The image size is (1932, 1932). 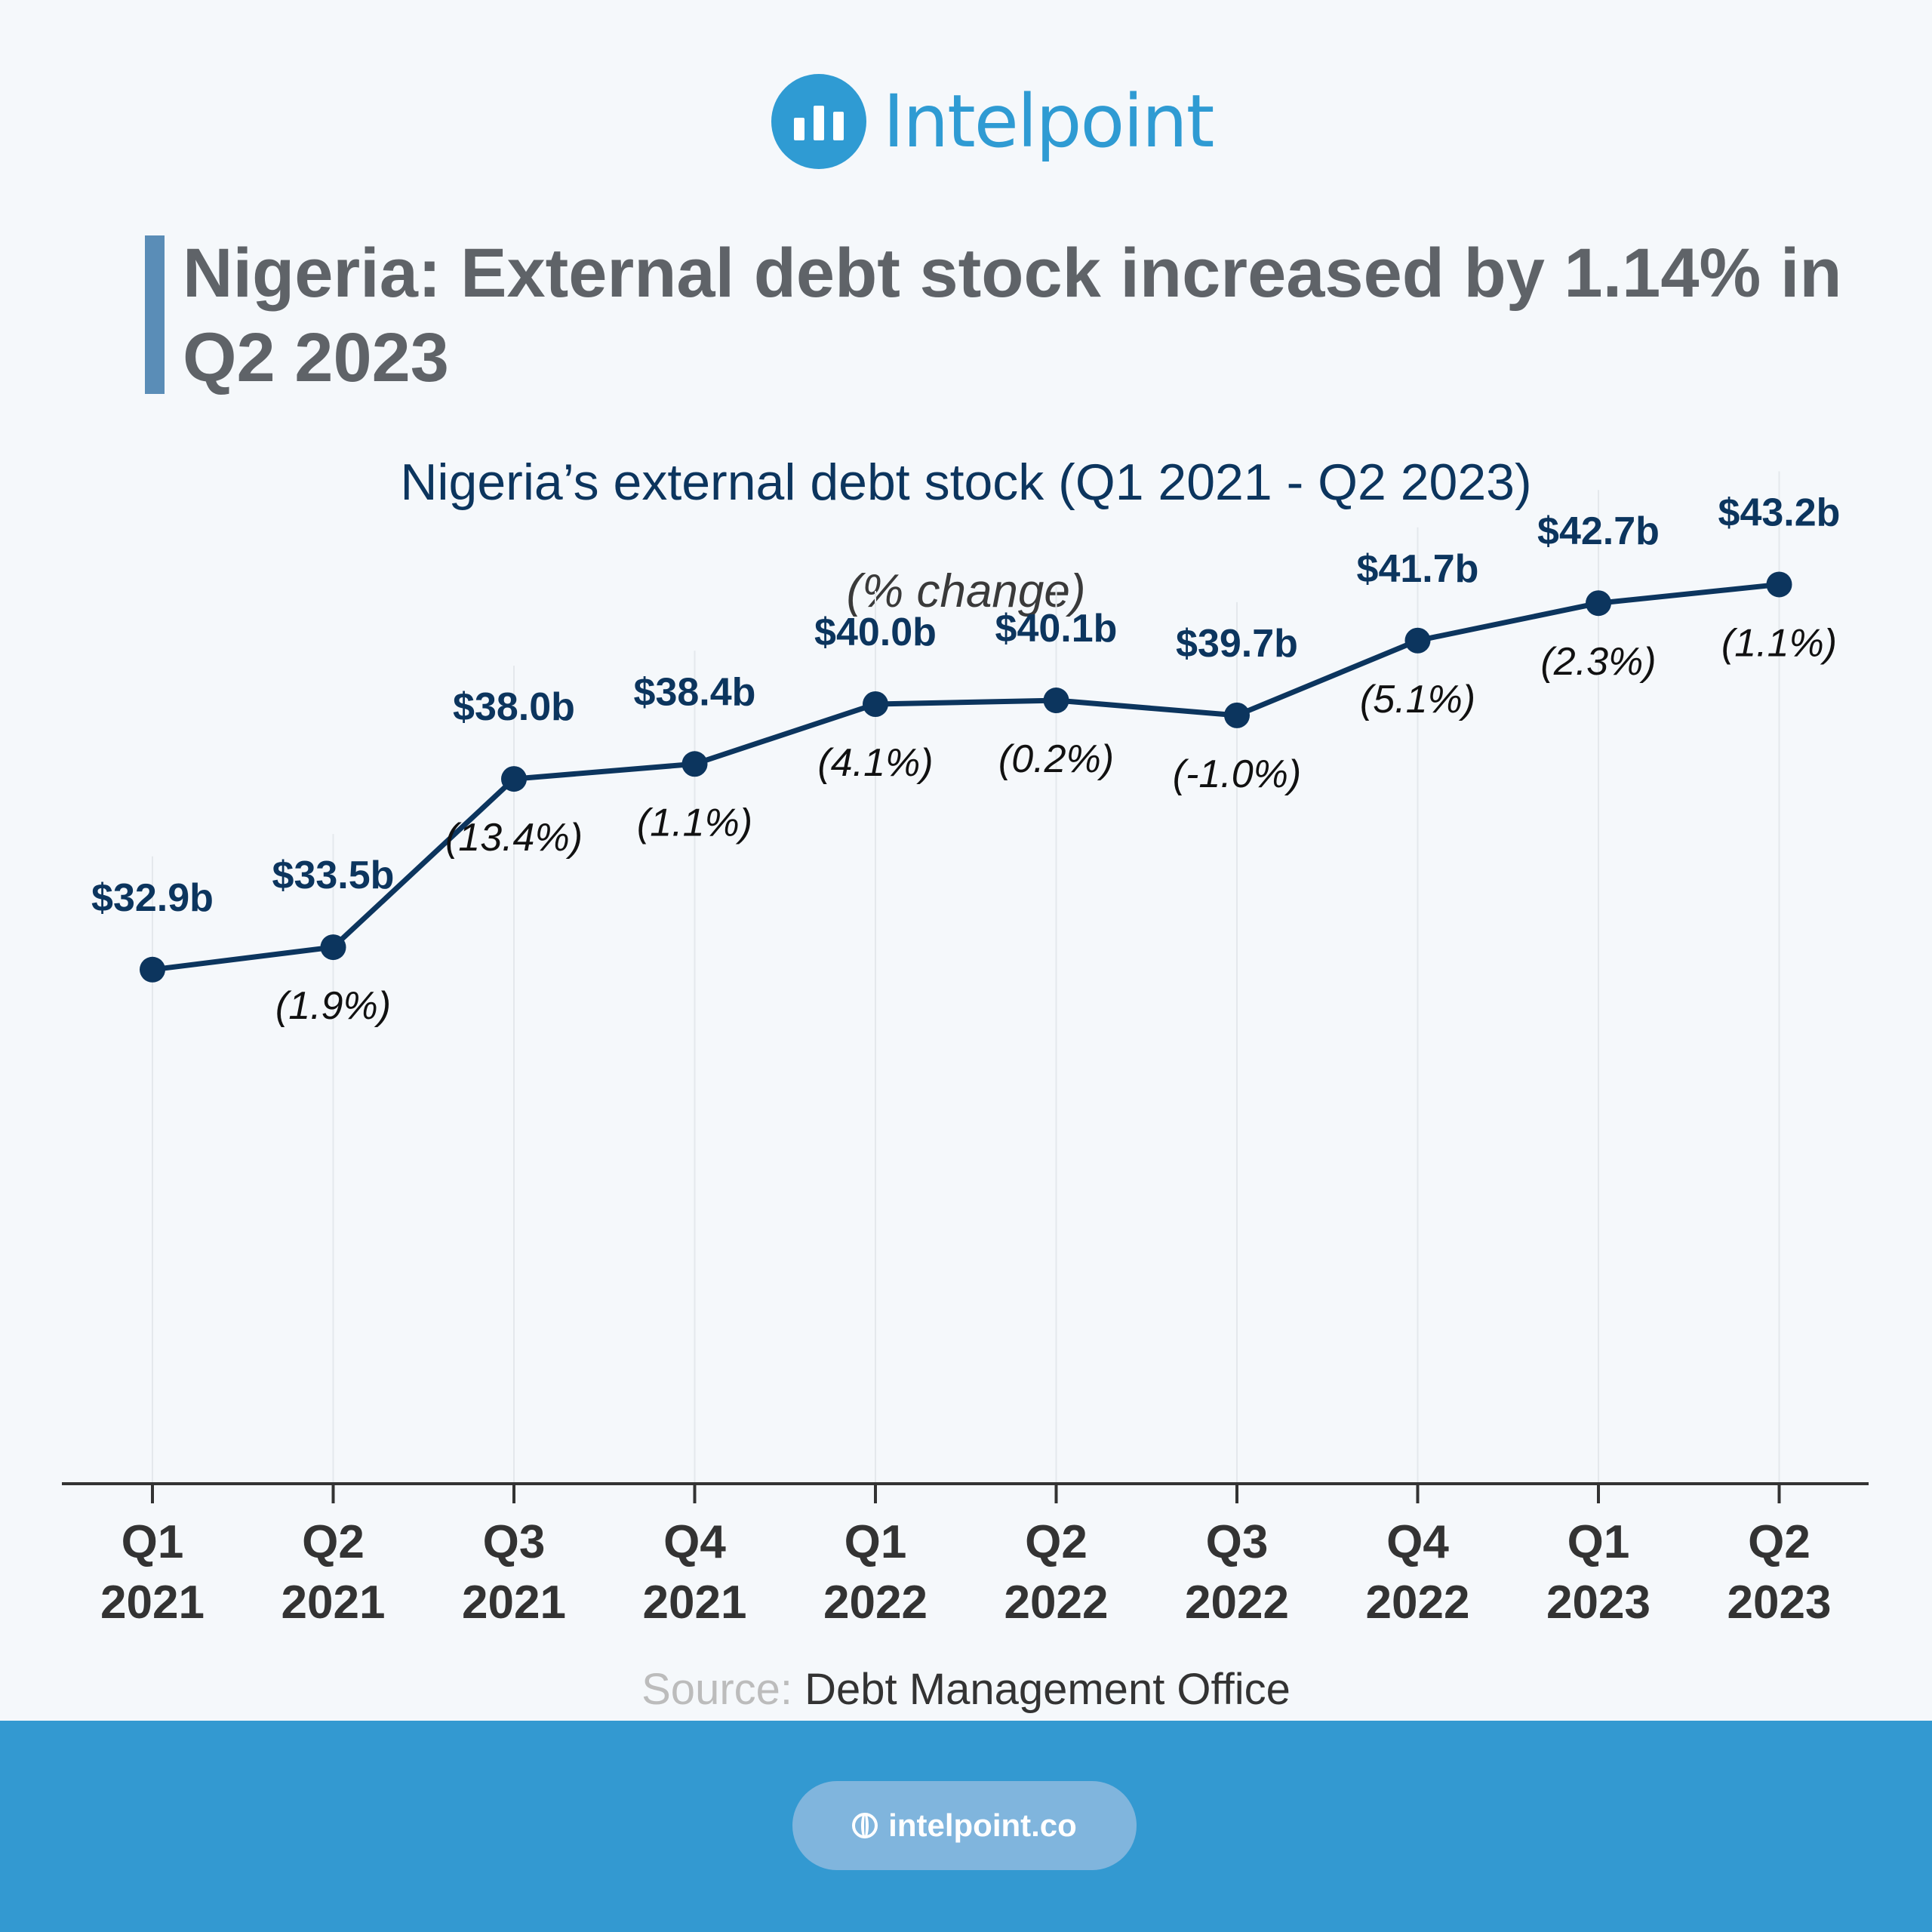 What do you see at coordinates (514, 838) in the screenshot?
I see `data-label-change: (13.4%)` at bounding box center [514, 838].